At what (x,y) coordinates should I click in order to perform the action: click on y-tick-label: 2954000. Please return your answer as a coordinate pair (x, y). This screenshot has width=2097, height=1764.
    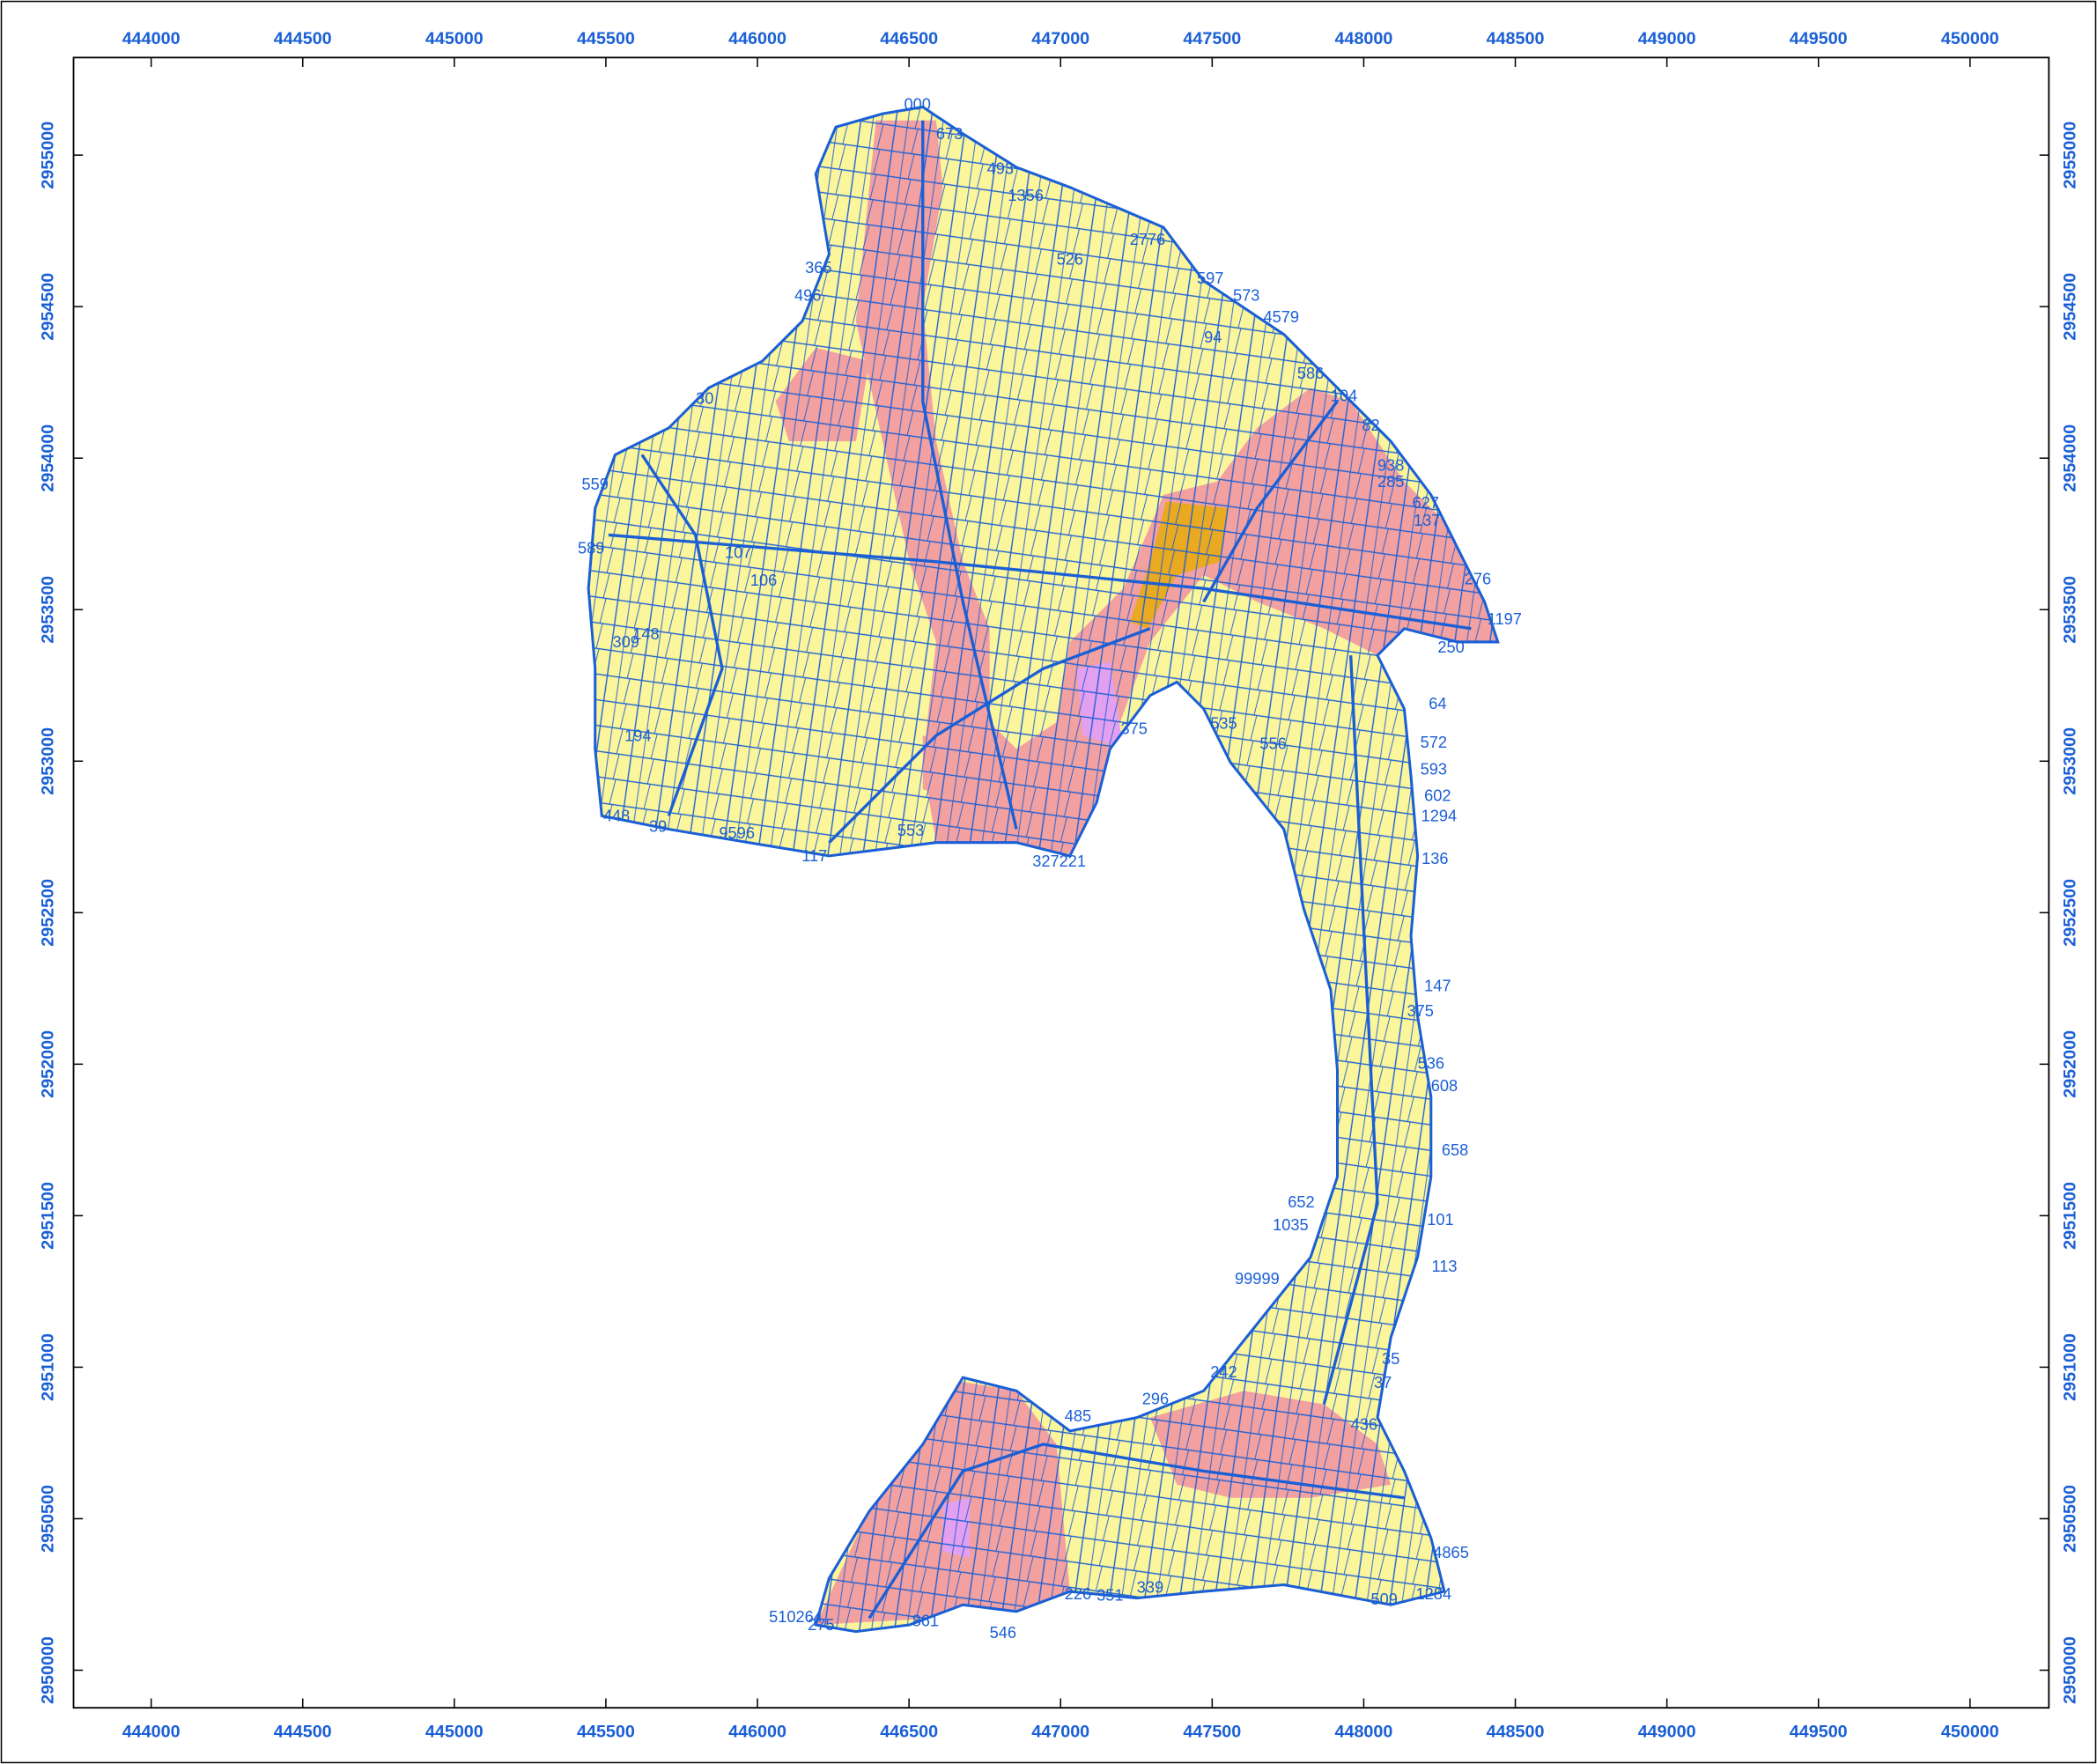
    Looking at the image, I should click on (48, 458).